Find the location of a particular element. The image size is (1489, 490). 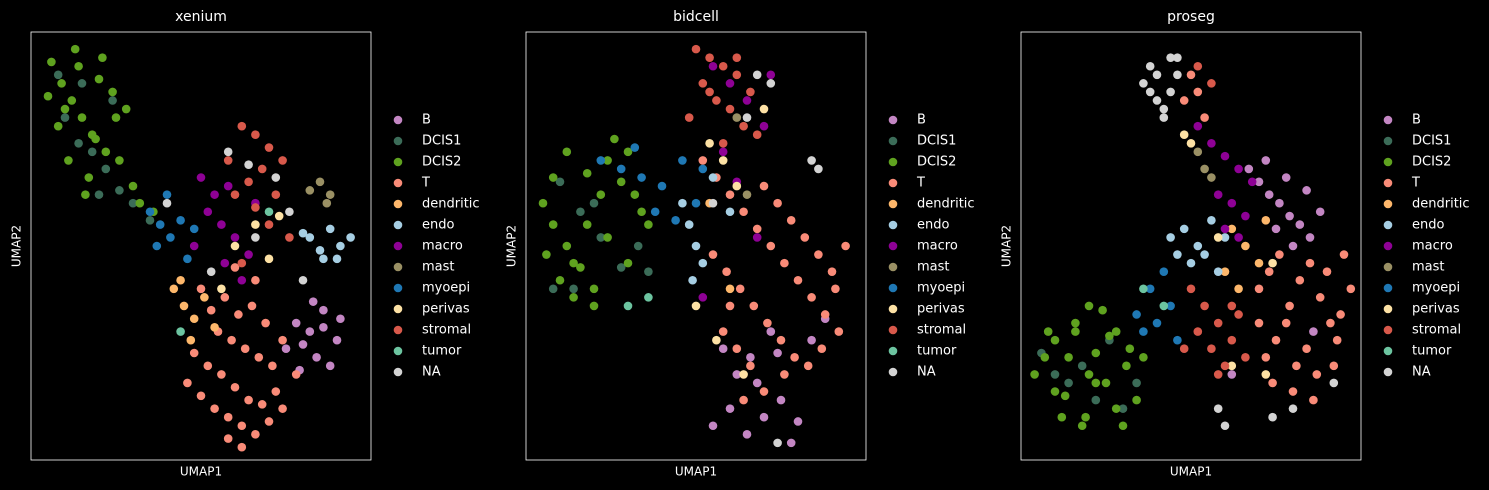

legend-label: T is located at coordinates (425, 183).